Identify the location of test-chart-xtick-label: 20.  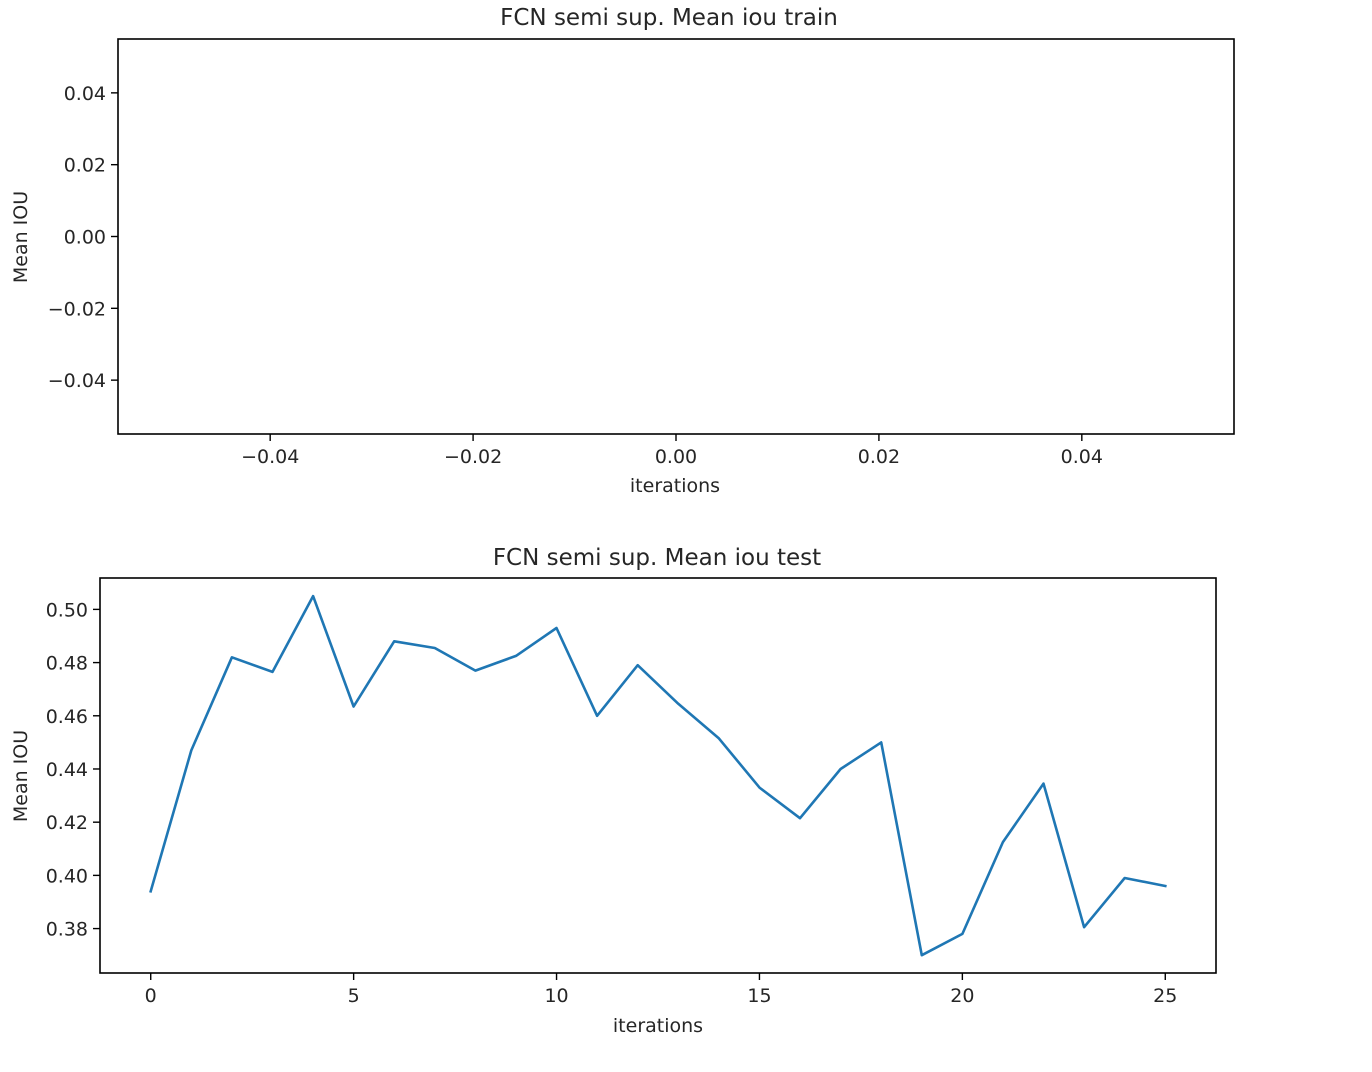
(962, 996).